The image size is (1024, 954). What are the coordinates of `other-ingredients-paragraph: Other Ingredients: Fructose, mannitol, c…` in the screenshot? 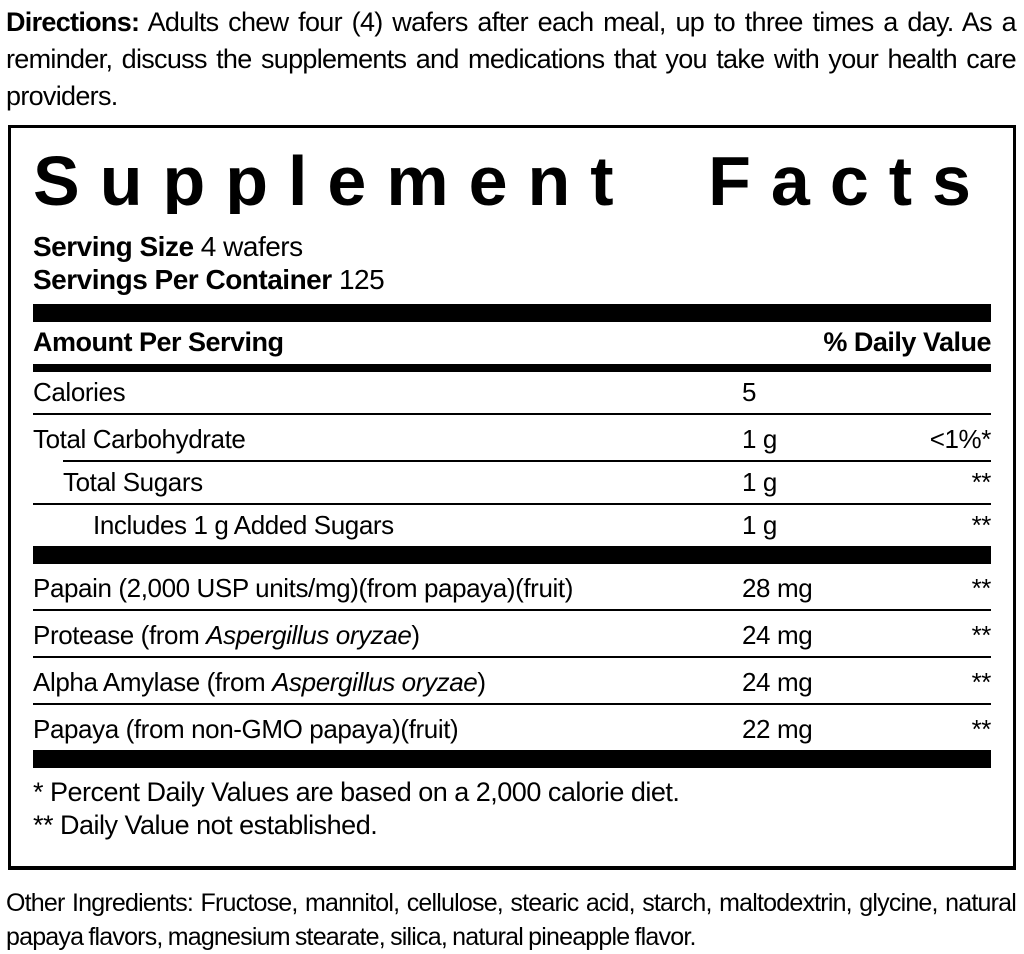 It's located at (511, 920).